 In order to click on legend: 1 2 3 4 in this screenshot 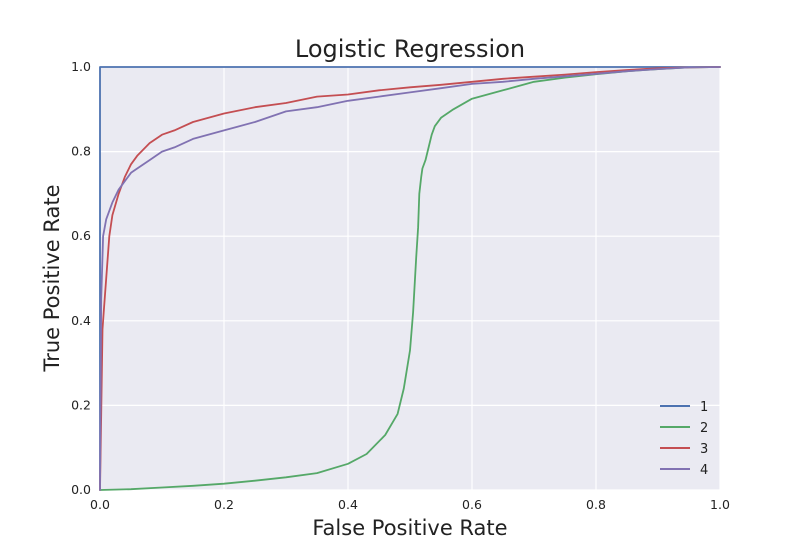, I will do `click(684, 439)`.